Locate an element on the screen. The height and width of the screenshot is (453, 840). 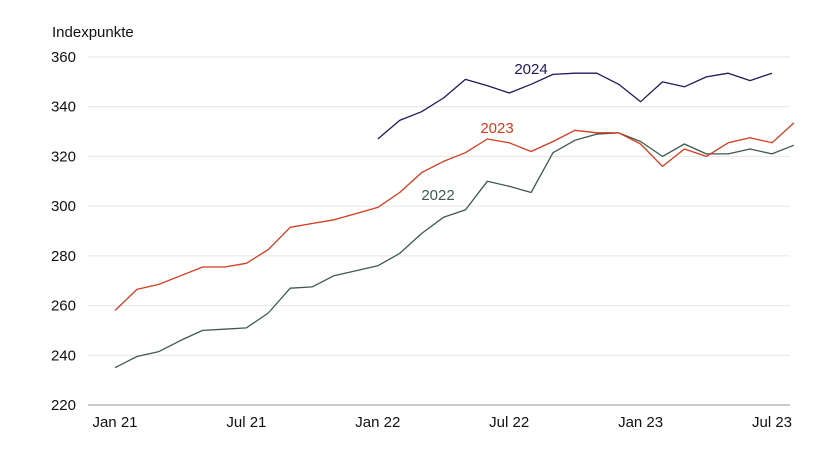
y-axis: 220 240 260 280 300 320 340 360 is located at coordinates (63, 231).